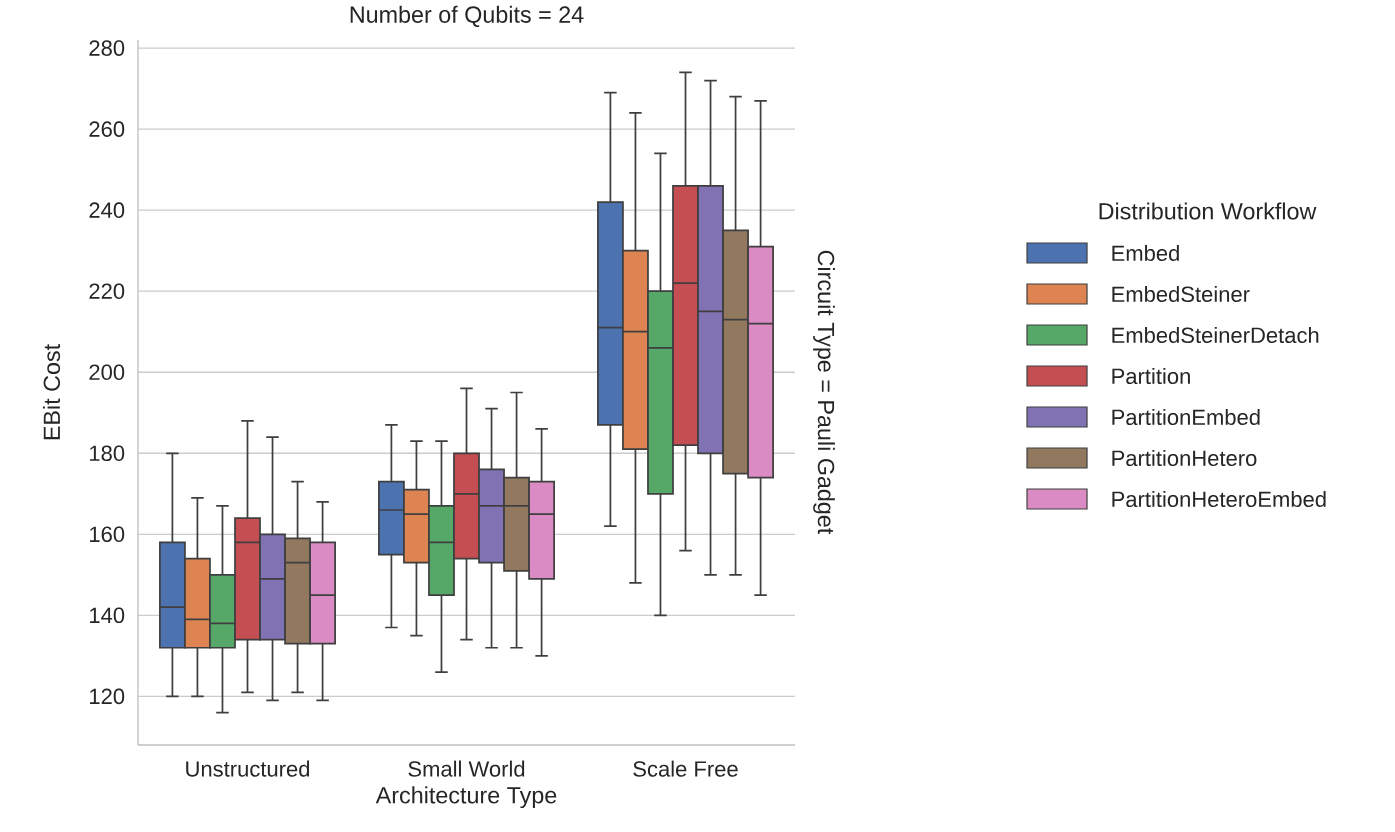  What do you see at coordinates (1145, 253) in the screenshot?
I see `legend-label: Embed` at bounding box center [1145, 253].